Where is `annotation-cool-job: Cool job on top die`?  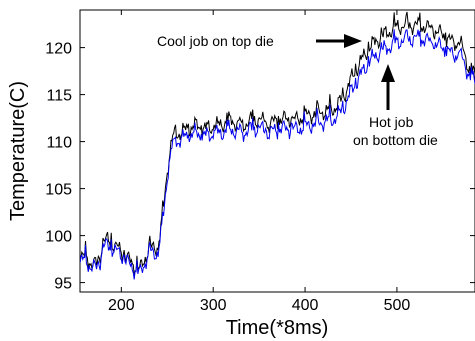 annotation-cool-job: Cool job on top die is located at coordinates (215, 41).